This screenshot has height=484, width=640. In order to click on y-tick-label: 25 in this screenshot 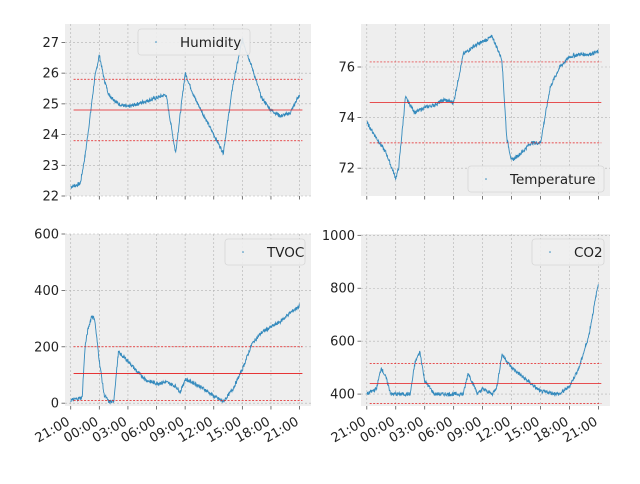, I will do `click(50, 104)`.